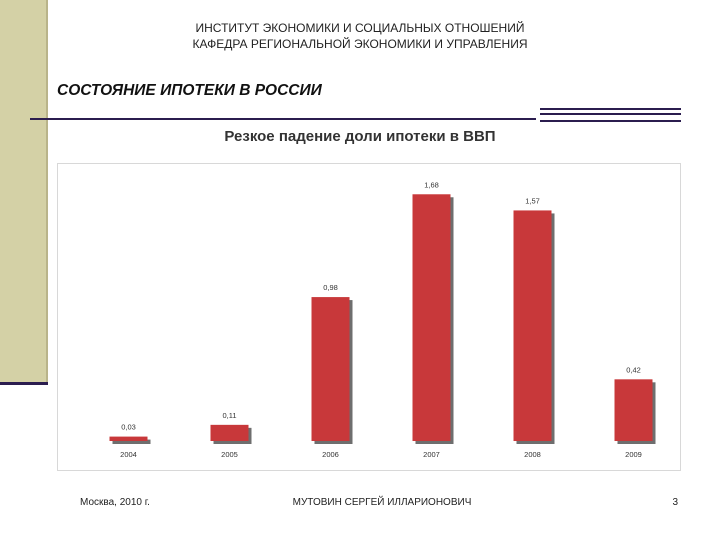 The height and width of the screenshot is (540, 720). Describe the element at coordinates (24, 383) in the screenshot. I see `left-accent-line` at that location.